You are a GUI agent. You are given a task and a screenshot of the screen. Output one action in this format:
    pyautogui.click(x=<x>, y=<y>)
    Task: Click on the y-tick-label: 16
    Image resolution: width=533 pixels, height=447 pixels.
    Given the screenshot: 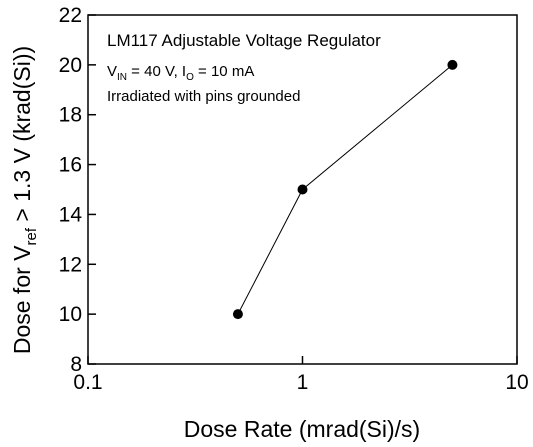 What is the action you would take?
    pyautogui.click(x=70, y=165)
    